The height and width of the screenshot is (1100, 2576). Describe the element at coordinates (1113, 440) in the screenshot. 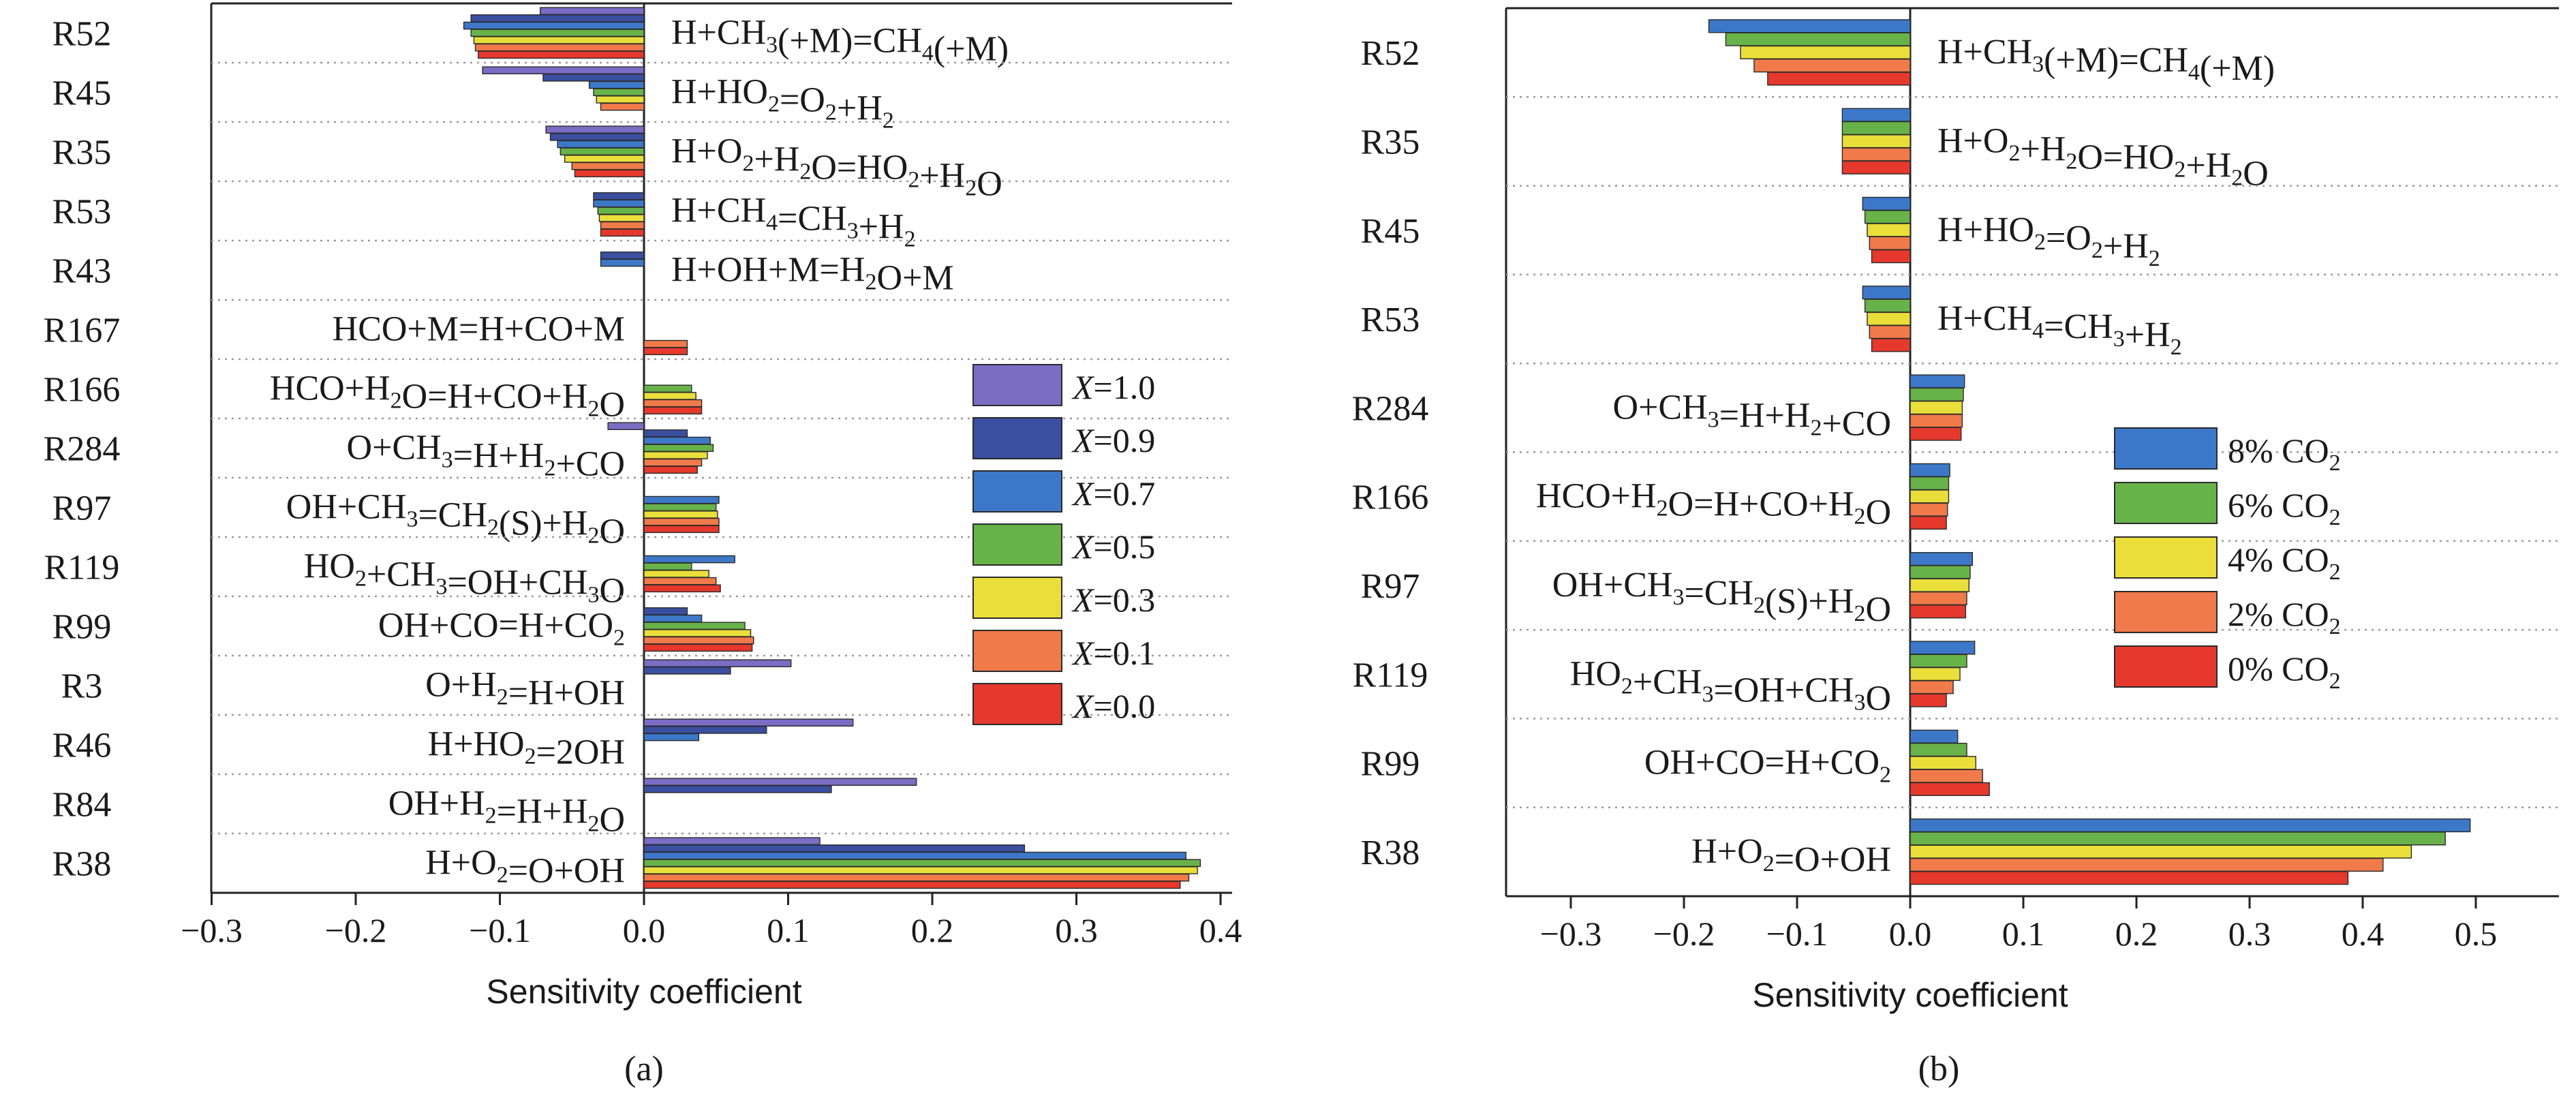

I see `legend-entry-label: X=0.9` at that location.